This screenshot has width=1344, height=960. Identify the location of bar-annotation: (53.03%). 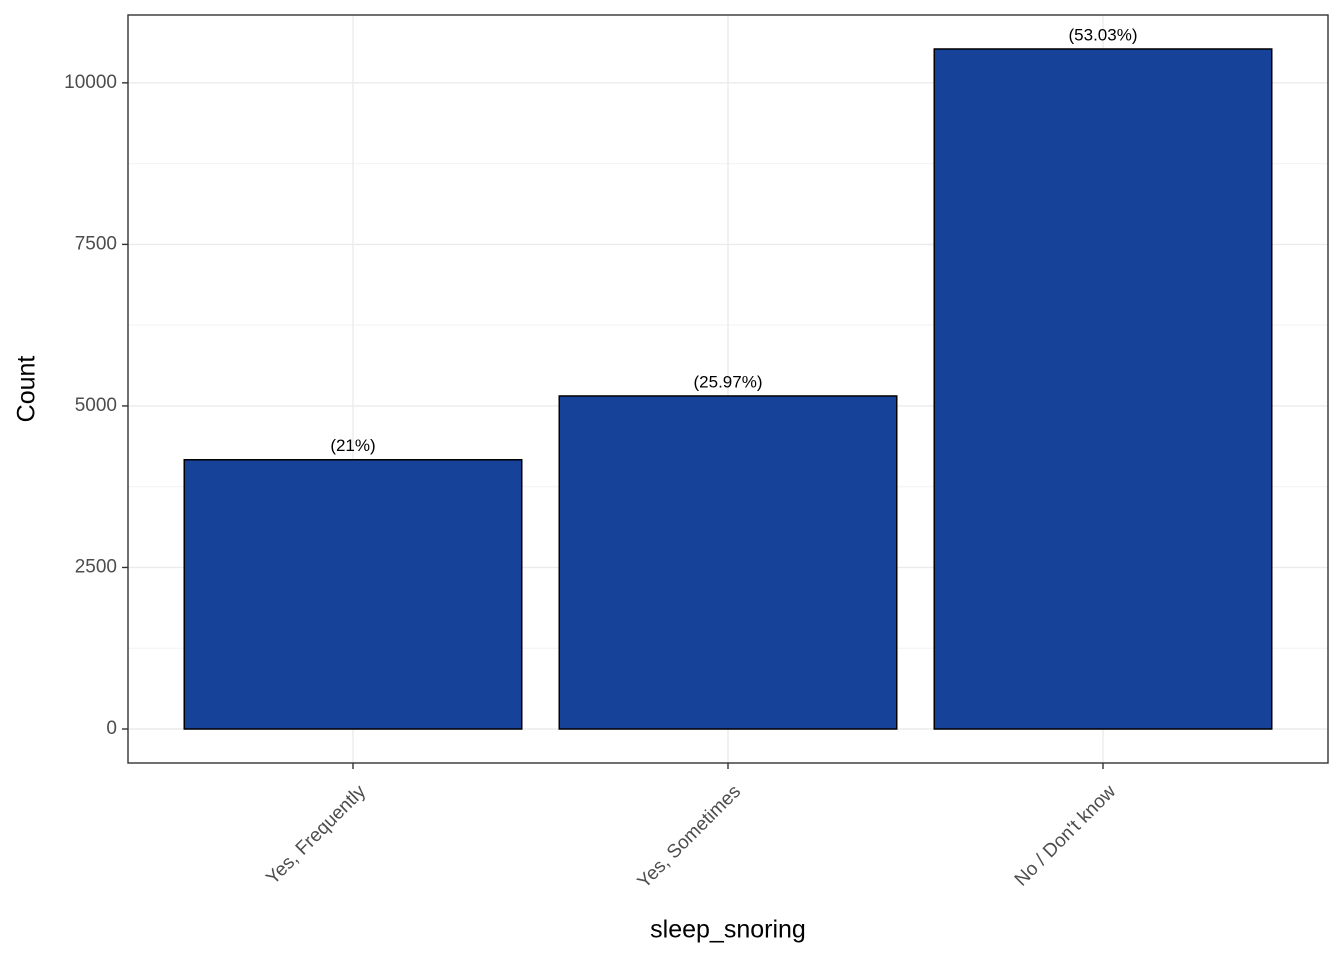
(1103, 34).